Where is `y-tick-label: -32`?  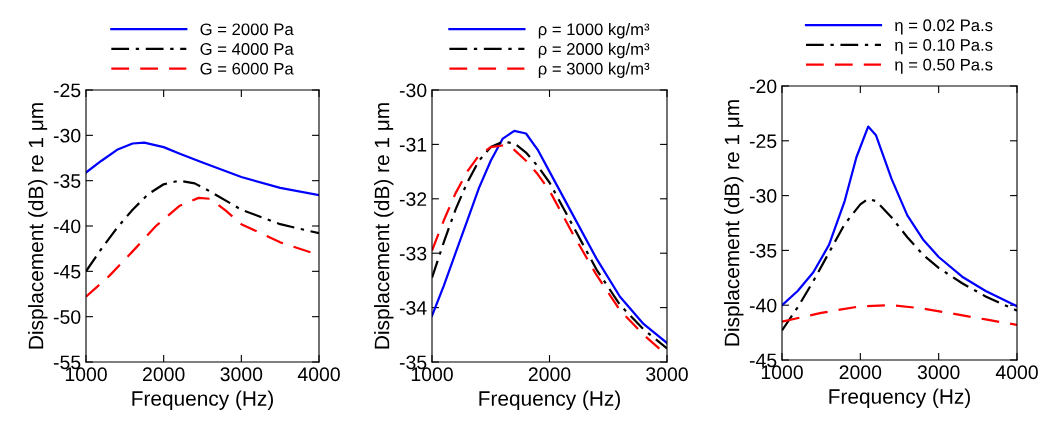
y-tick-label: -32 is located at coordinates (413, 199).